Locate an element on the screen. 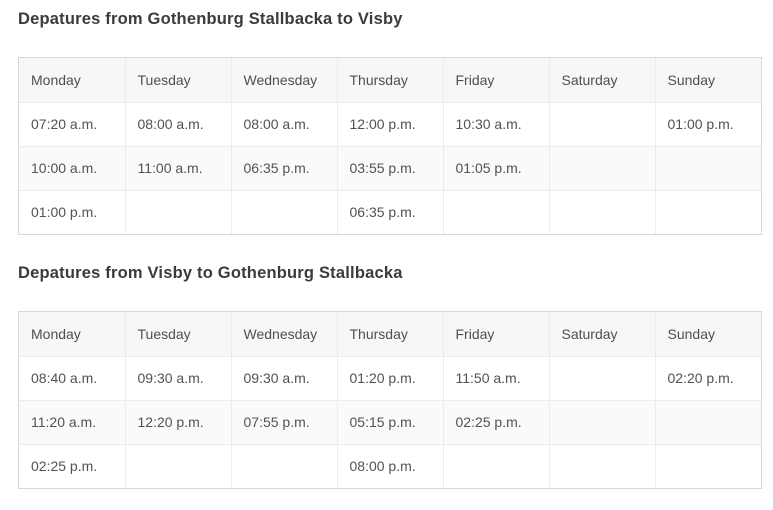 The image size is (773, 510). departure-time-cell: 11:50 a.m. is located at coordinates (496, 378).